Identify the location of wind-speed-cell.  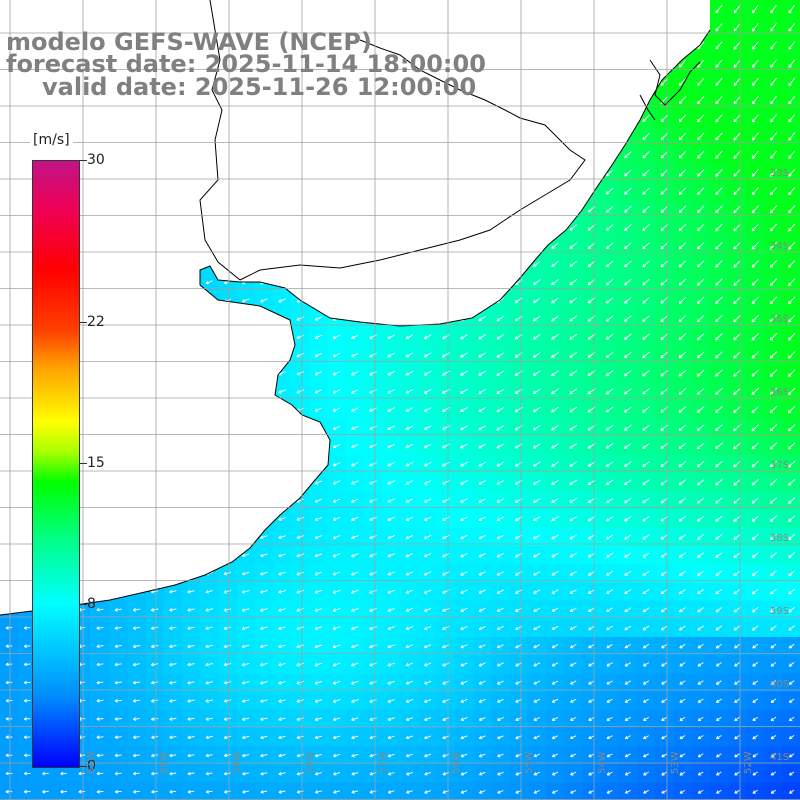
(791, 791).